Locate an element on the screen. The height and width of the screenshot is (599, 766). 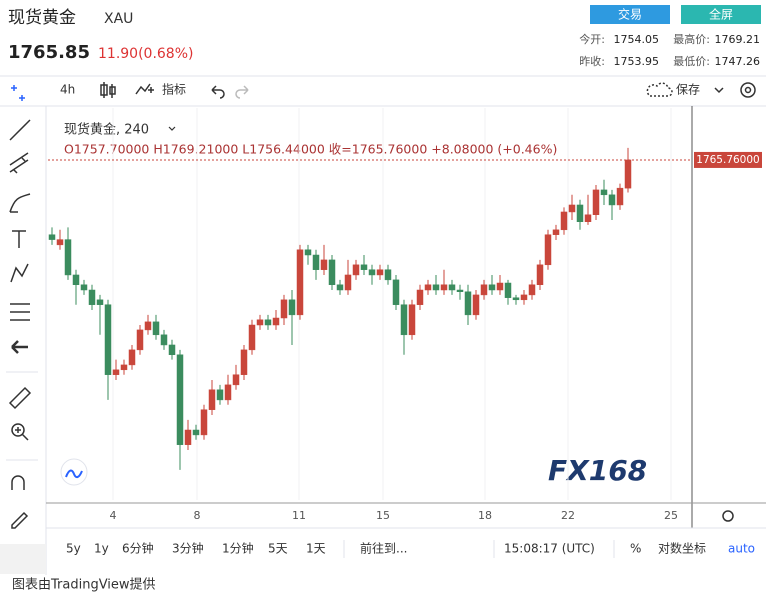
fullscreen-button is located at coordinates (721, 14).